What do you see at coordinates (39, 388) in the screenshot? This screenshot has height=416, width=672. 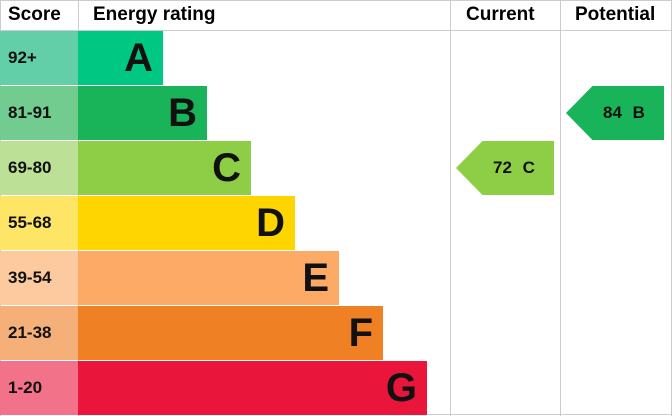 I see `score-cell-g: 1-20` at bounding box center [39, 388].